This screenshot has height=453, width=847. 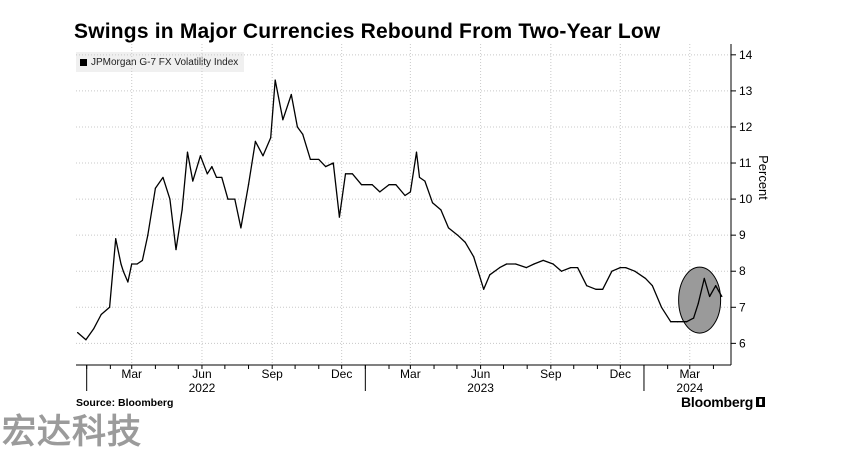 What do you see at coordinates (72, 432) in the screenshot?
I see `watermark: 宏达科技` at bounding box center [72, 432].